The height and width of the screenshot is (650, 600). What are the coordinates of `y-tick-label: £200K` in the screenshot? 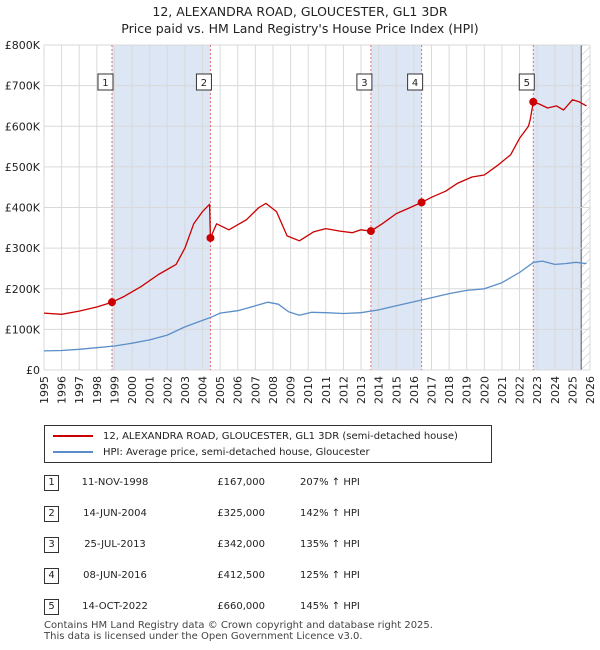 It's located at (23, 289).